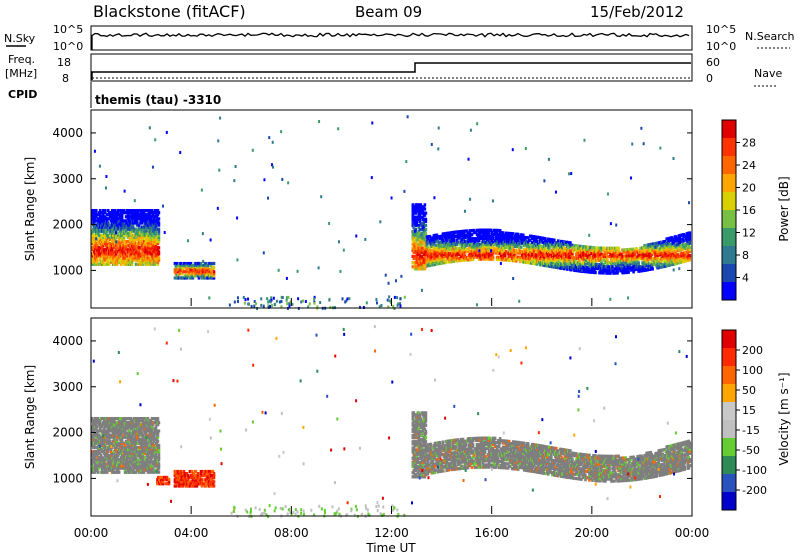  I want to click on nave-label: Nave, so click(768, 73).